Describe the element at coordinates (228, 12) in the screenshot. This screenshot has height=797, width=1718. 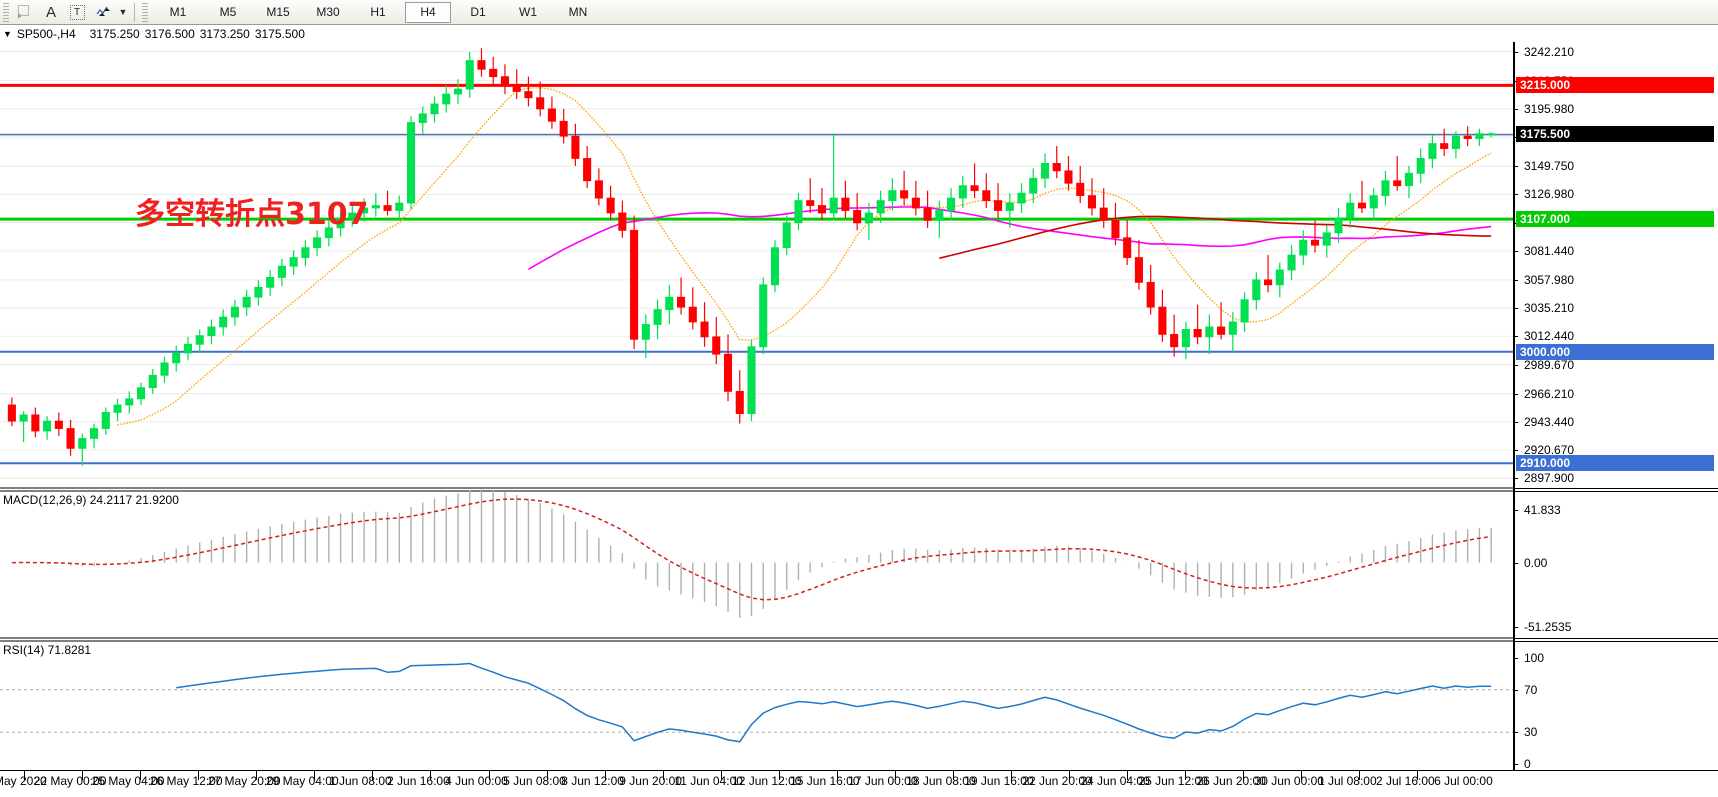
I see `timeframe-m5: M5` at that location.